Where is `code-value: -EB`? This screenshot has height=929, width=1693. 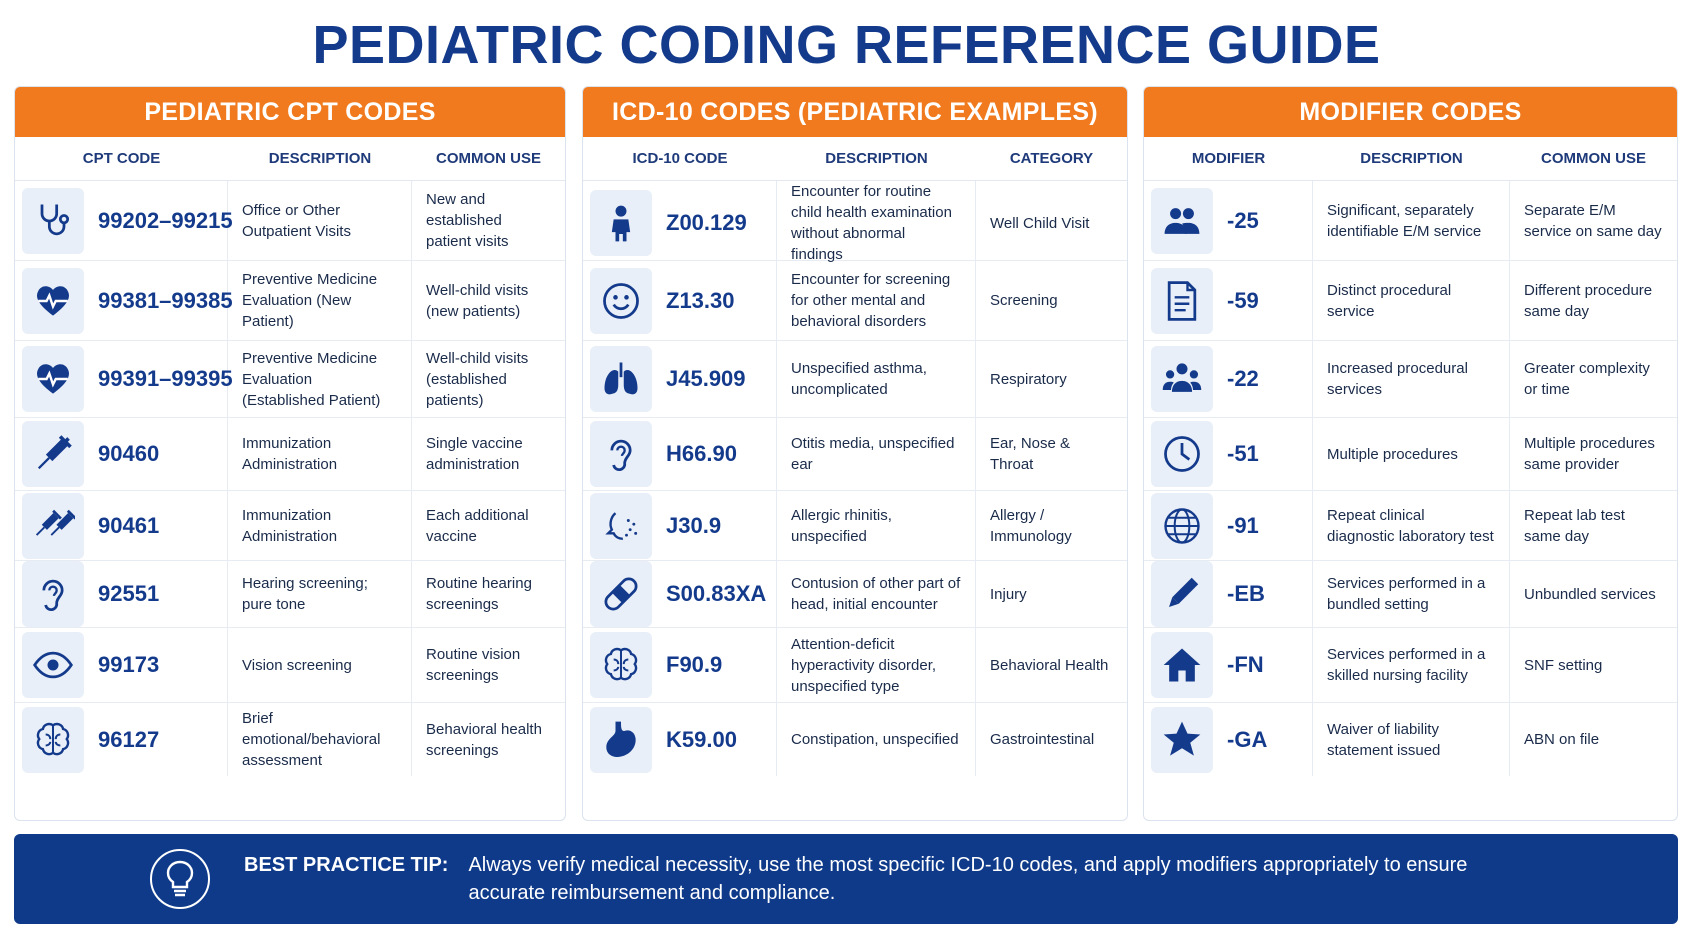 code-value: -EB is located at coordinates (1246, 593).